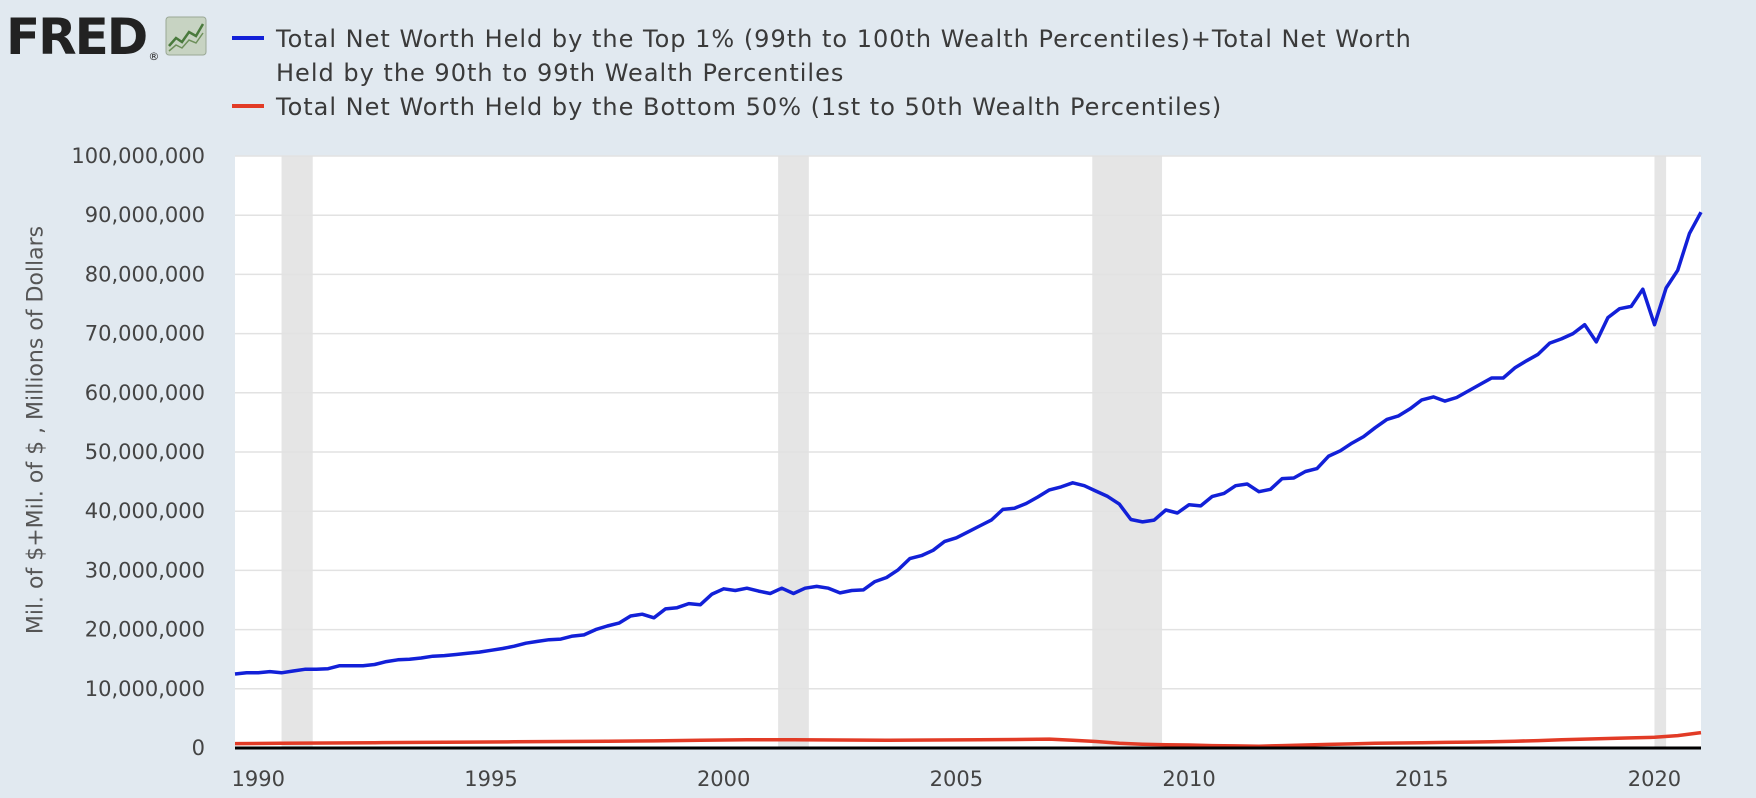 The height and width of the screenshot is (798, 1756). What do you see at coordinates (186, 36) in the screenshot?
I see `line-chart-icon` at bounding box center [186, 36].